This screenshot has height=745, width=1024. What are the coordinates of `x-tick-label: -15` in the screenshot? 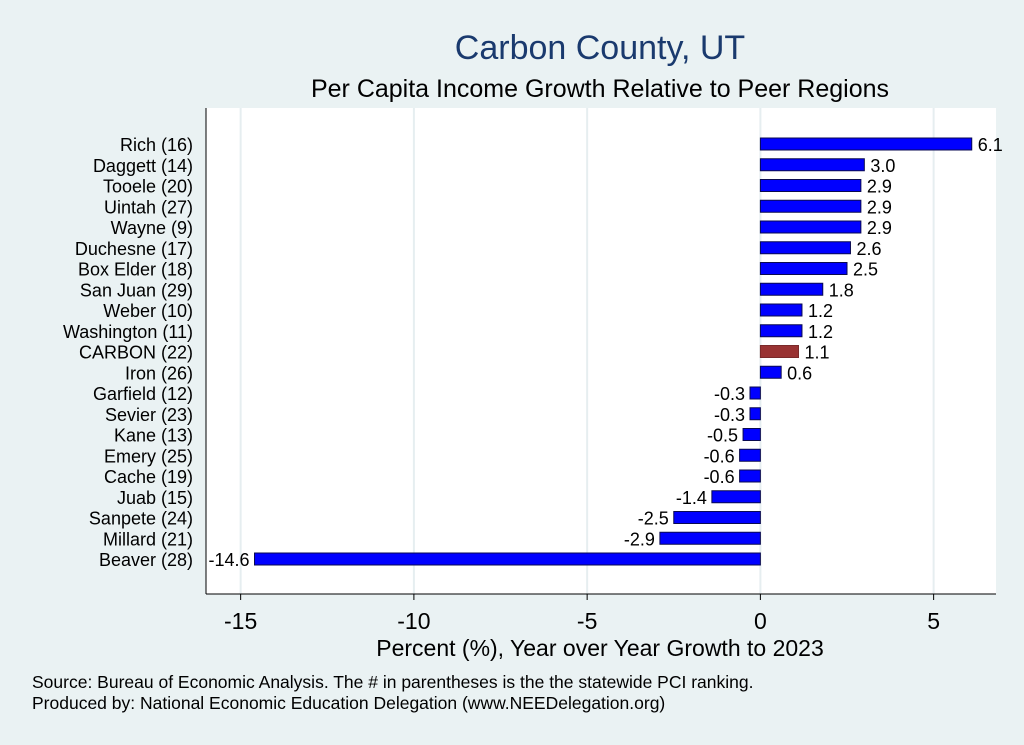 It's located at (240, 621).